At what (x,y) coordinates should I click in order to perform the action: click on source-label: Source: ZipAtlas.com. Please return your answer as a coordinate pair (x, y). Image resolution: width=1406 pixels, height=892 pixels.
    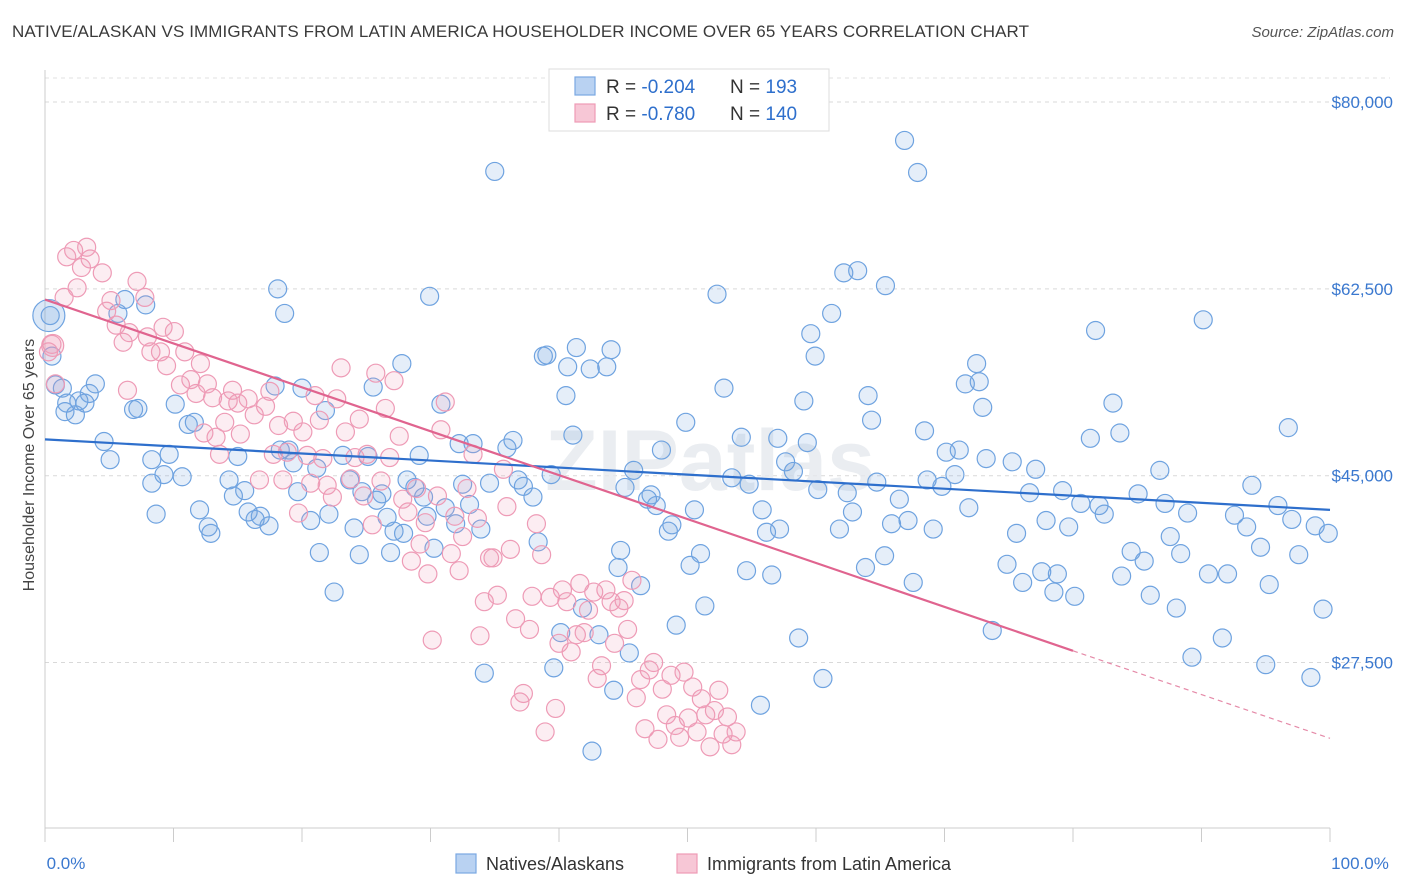
    Looking at the image, I should click on (1322, 32).